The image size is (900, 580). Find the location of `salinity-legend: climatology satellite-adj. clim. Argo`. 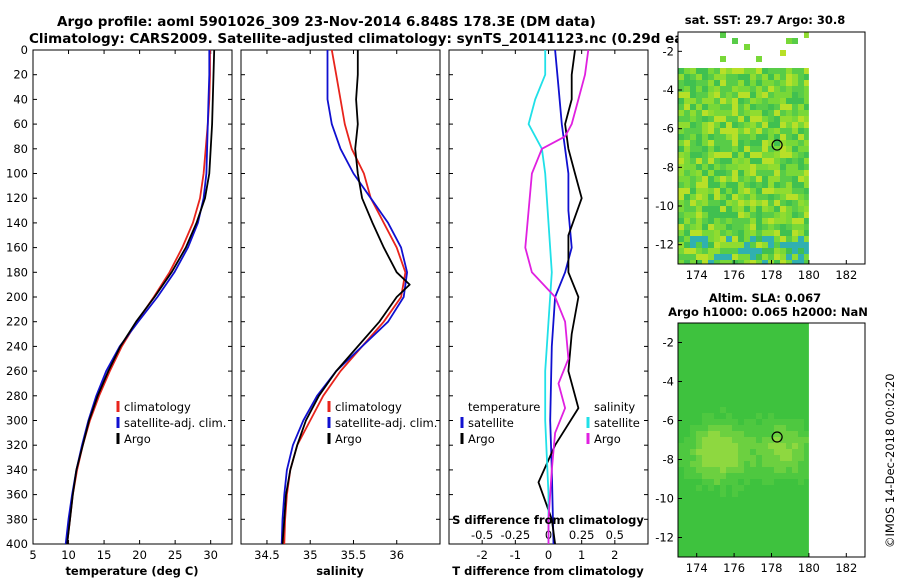

salinity-legend: climatology satellite-adj. clim. Argo is located at coordinates (382, 423).